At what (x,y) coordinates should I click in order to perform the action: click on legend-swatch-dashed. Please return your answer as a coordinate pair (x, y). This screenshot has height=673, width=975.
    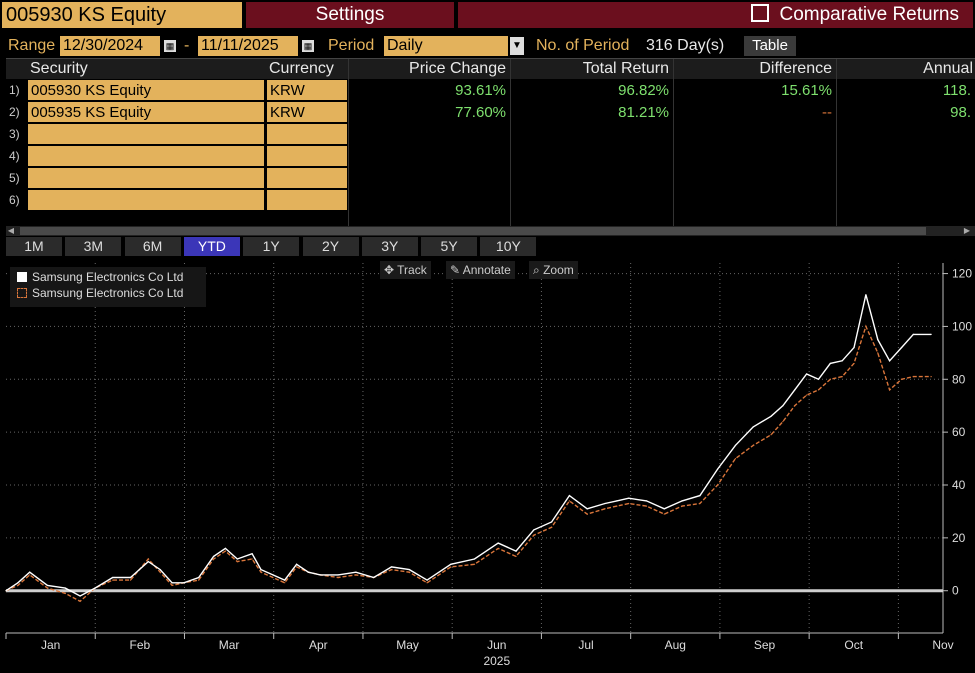
    Looking at the image, I should click on (22, 293).